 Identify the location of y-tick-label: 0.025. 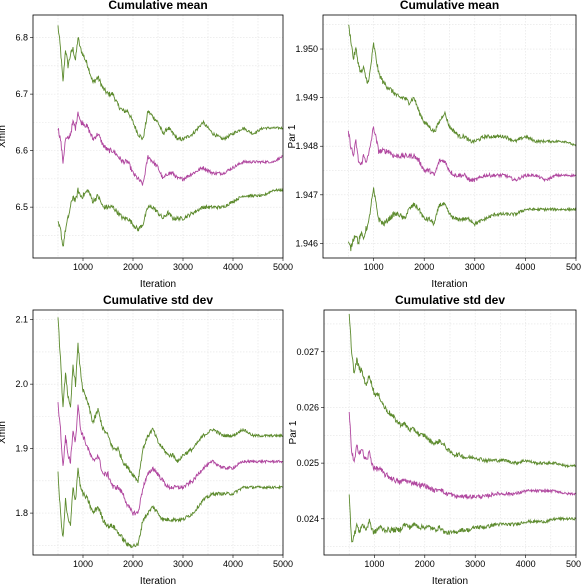
(307, 463).